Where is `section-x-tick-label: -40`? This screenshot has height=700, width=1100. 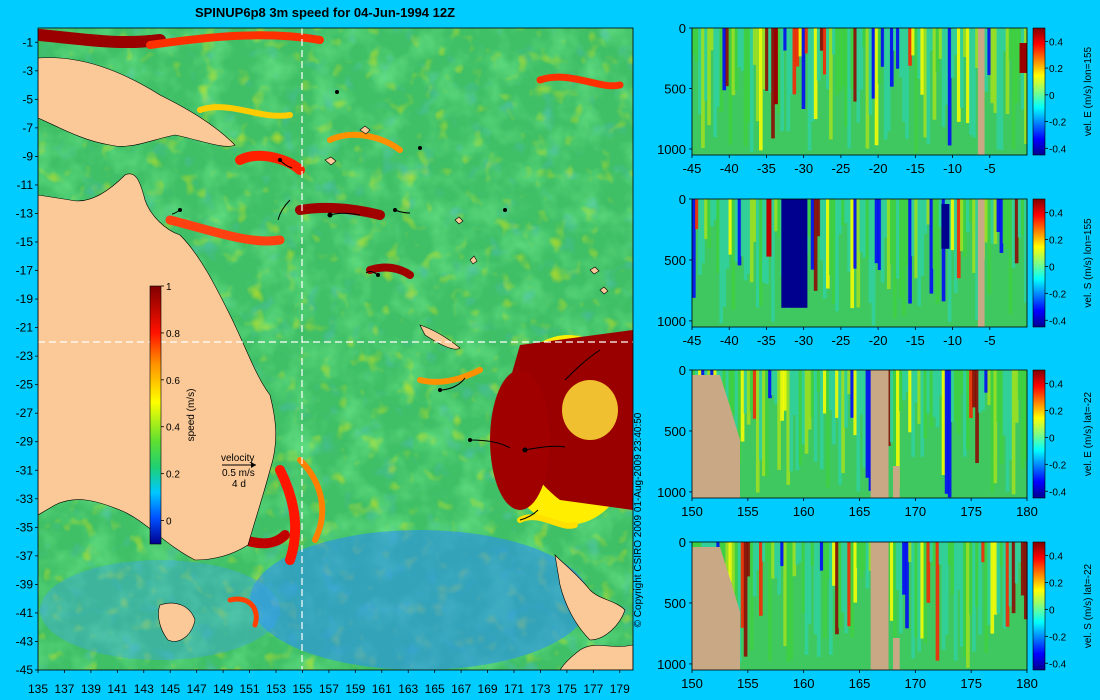
section-x-tick-label: -40 is located at coordinates (729, 168).